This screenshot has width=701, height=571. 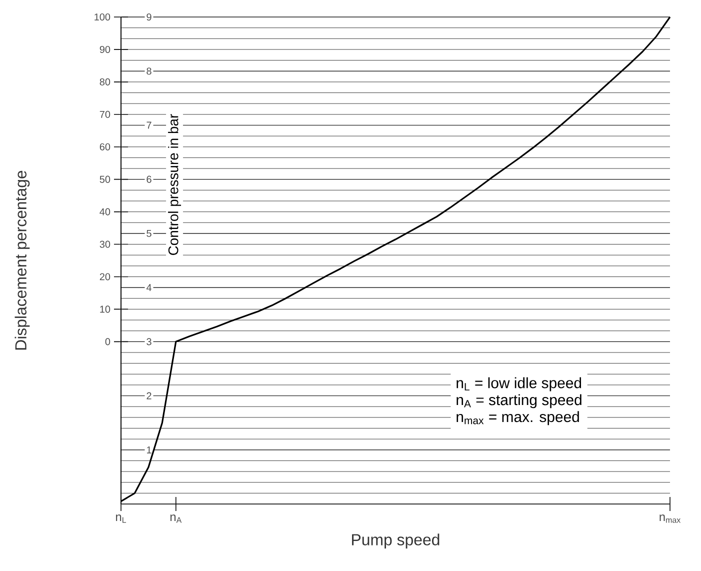 I want to click on y2-tick-label: 4, so click(x=149, y=287).